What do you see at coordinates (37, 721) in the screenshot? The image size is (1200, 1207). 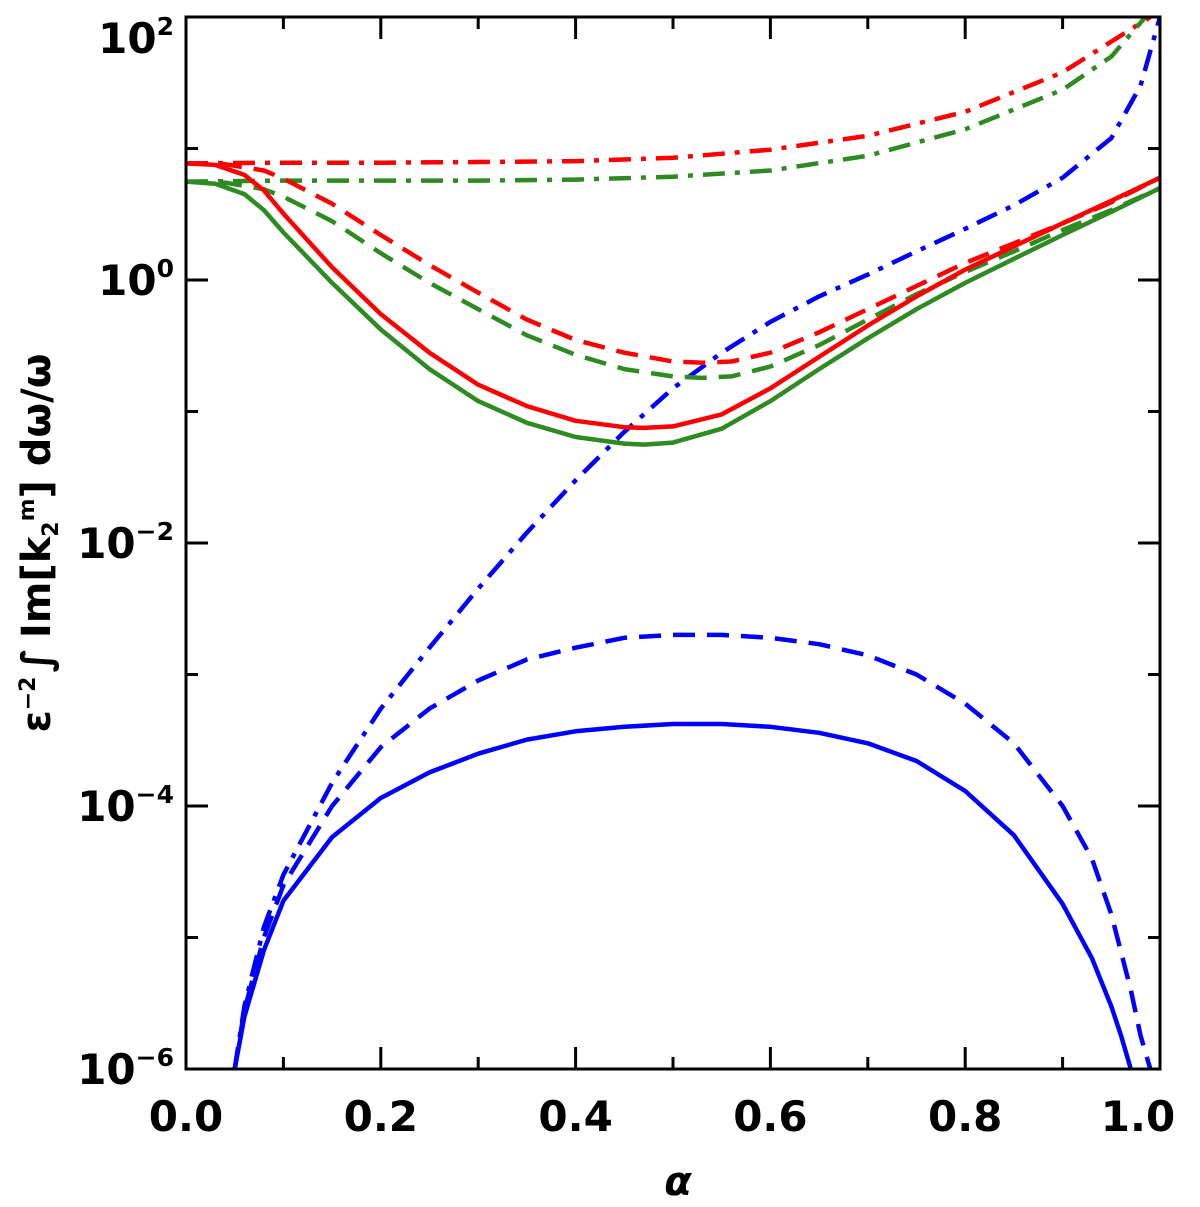 I see `y-title-epsilon: ε` at bounding box center [37, 721].